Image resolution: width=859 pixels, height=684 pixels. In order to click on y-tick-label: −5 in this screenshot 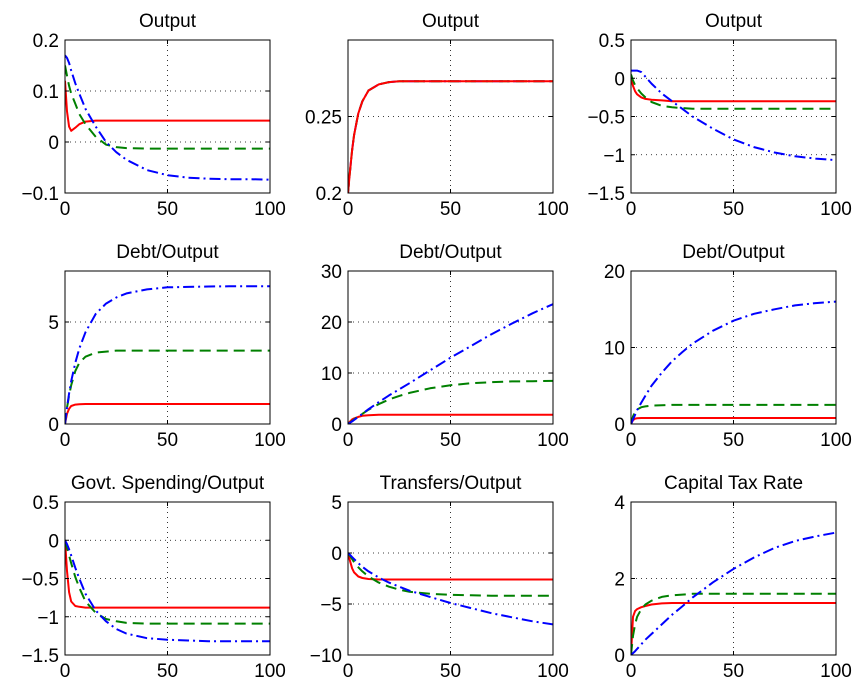, I will do `click(331, 605)`.